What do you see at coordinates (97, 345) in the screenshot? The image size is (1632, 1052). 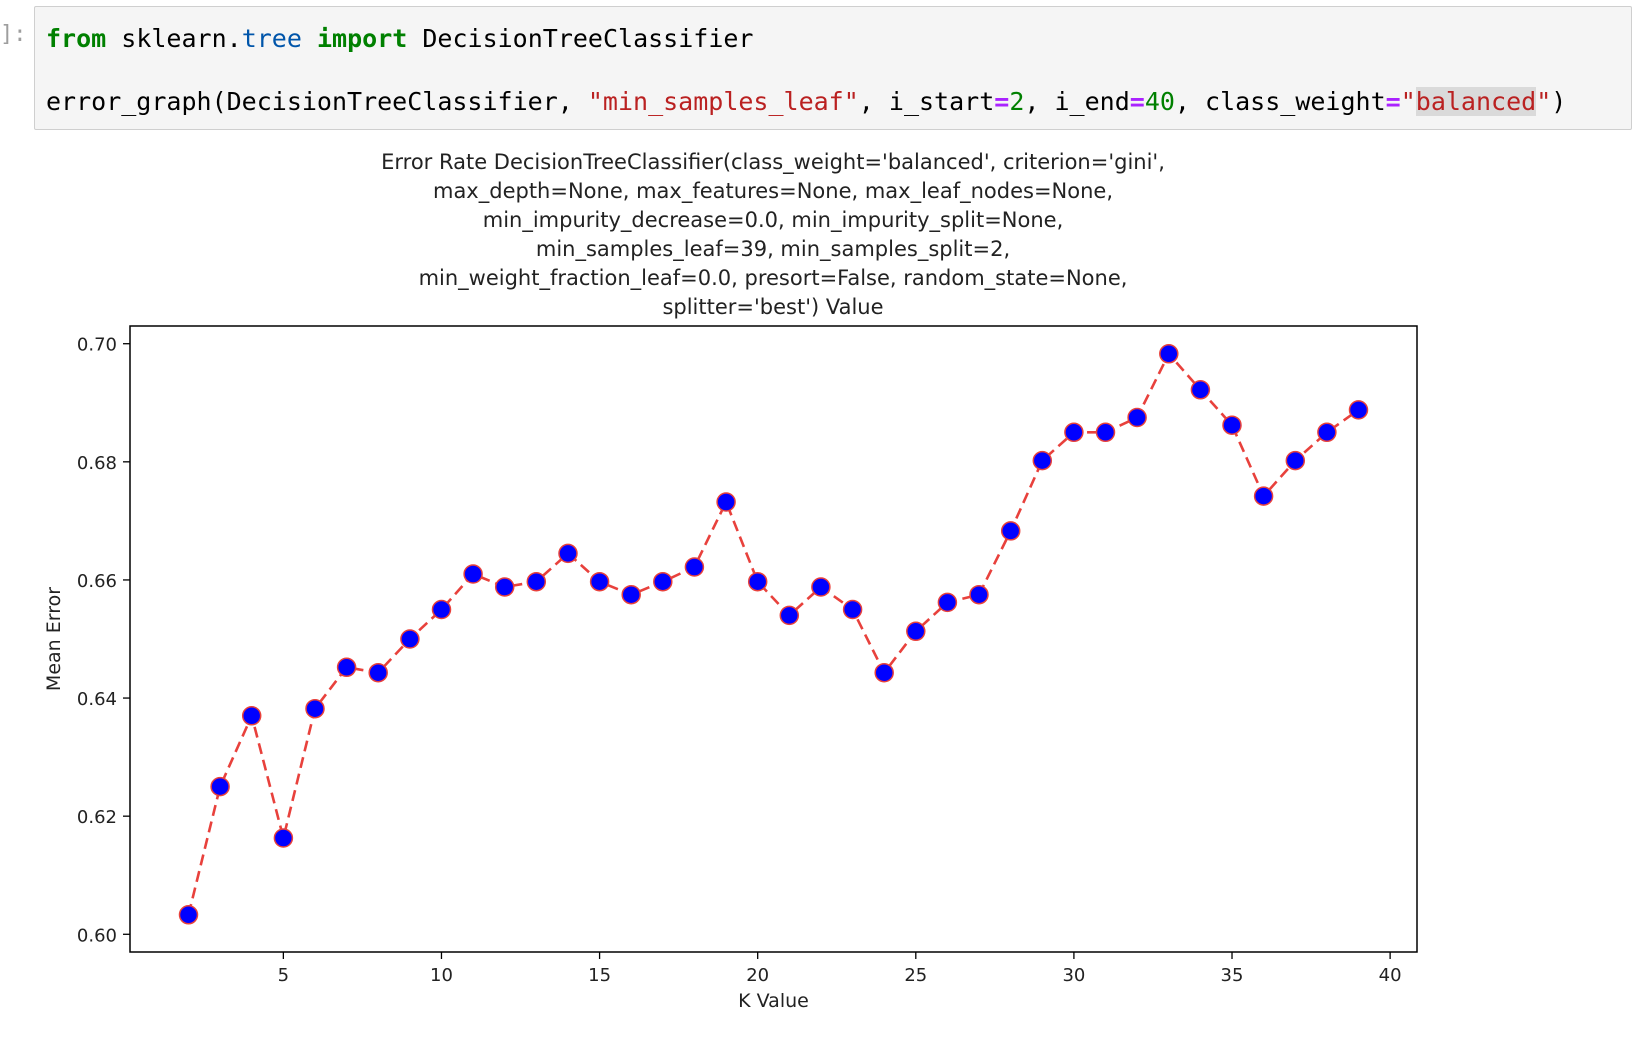 I see `y-tick-label: 0.70` at bounding box center [97, 345].